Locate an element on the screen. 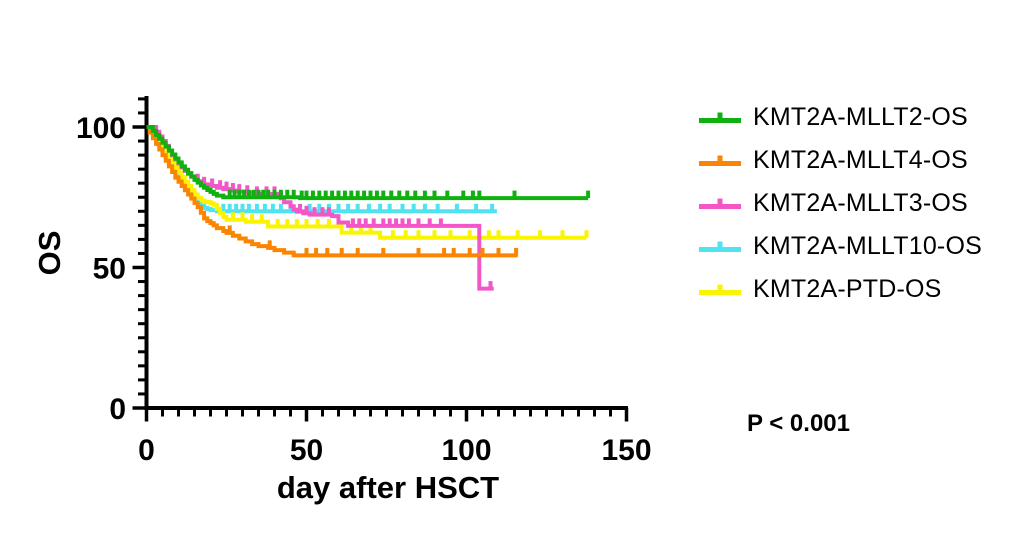 The height and width of the screenshot is (556, 1024). x-axis-title: day after HSCT is located at coordinates (388, 487).